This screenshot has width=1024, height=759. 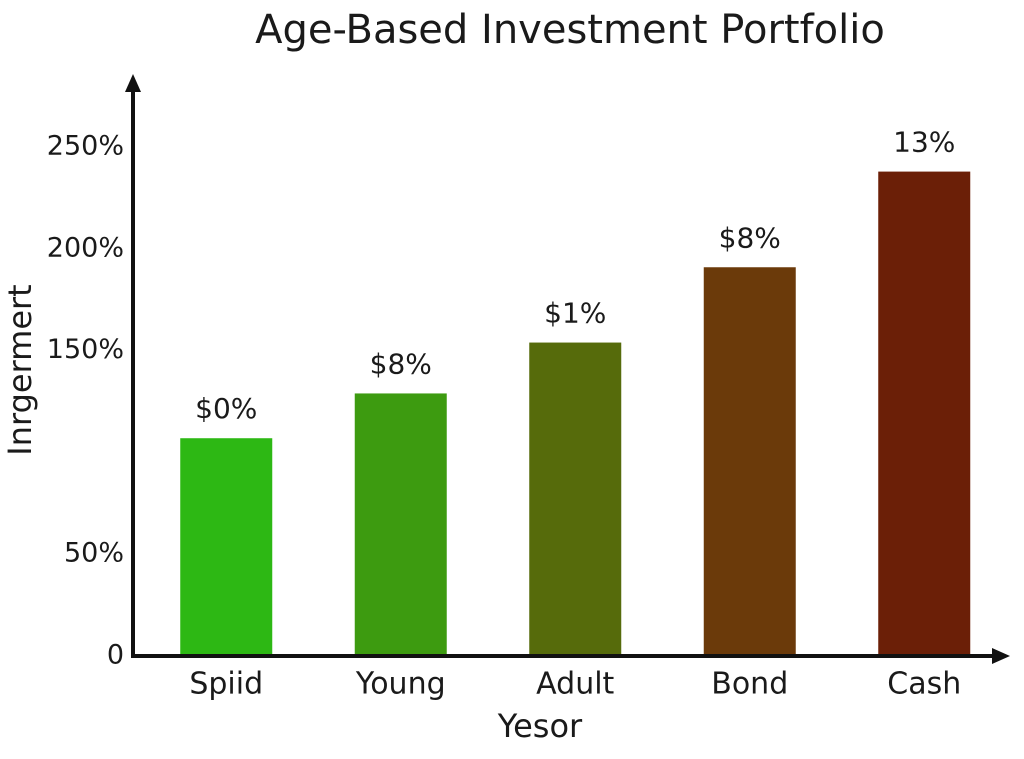 I want to click on y-tick-label: 150%, so click(x=85, y=349).